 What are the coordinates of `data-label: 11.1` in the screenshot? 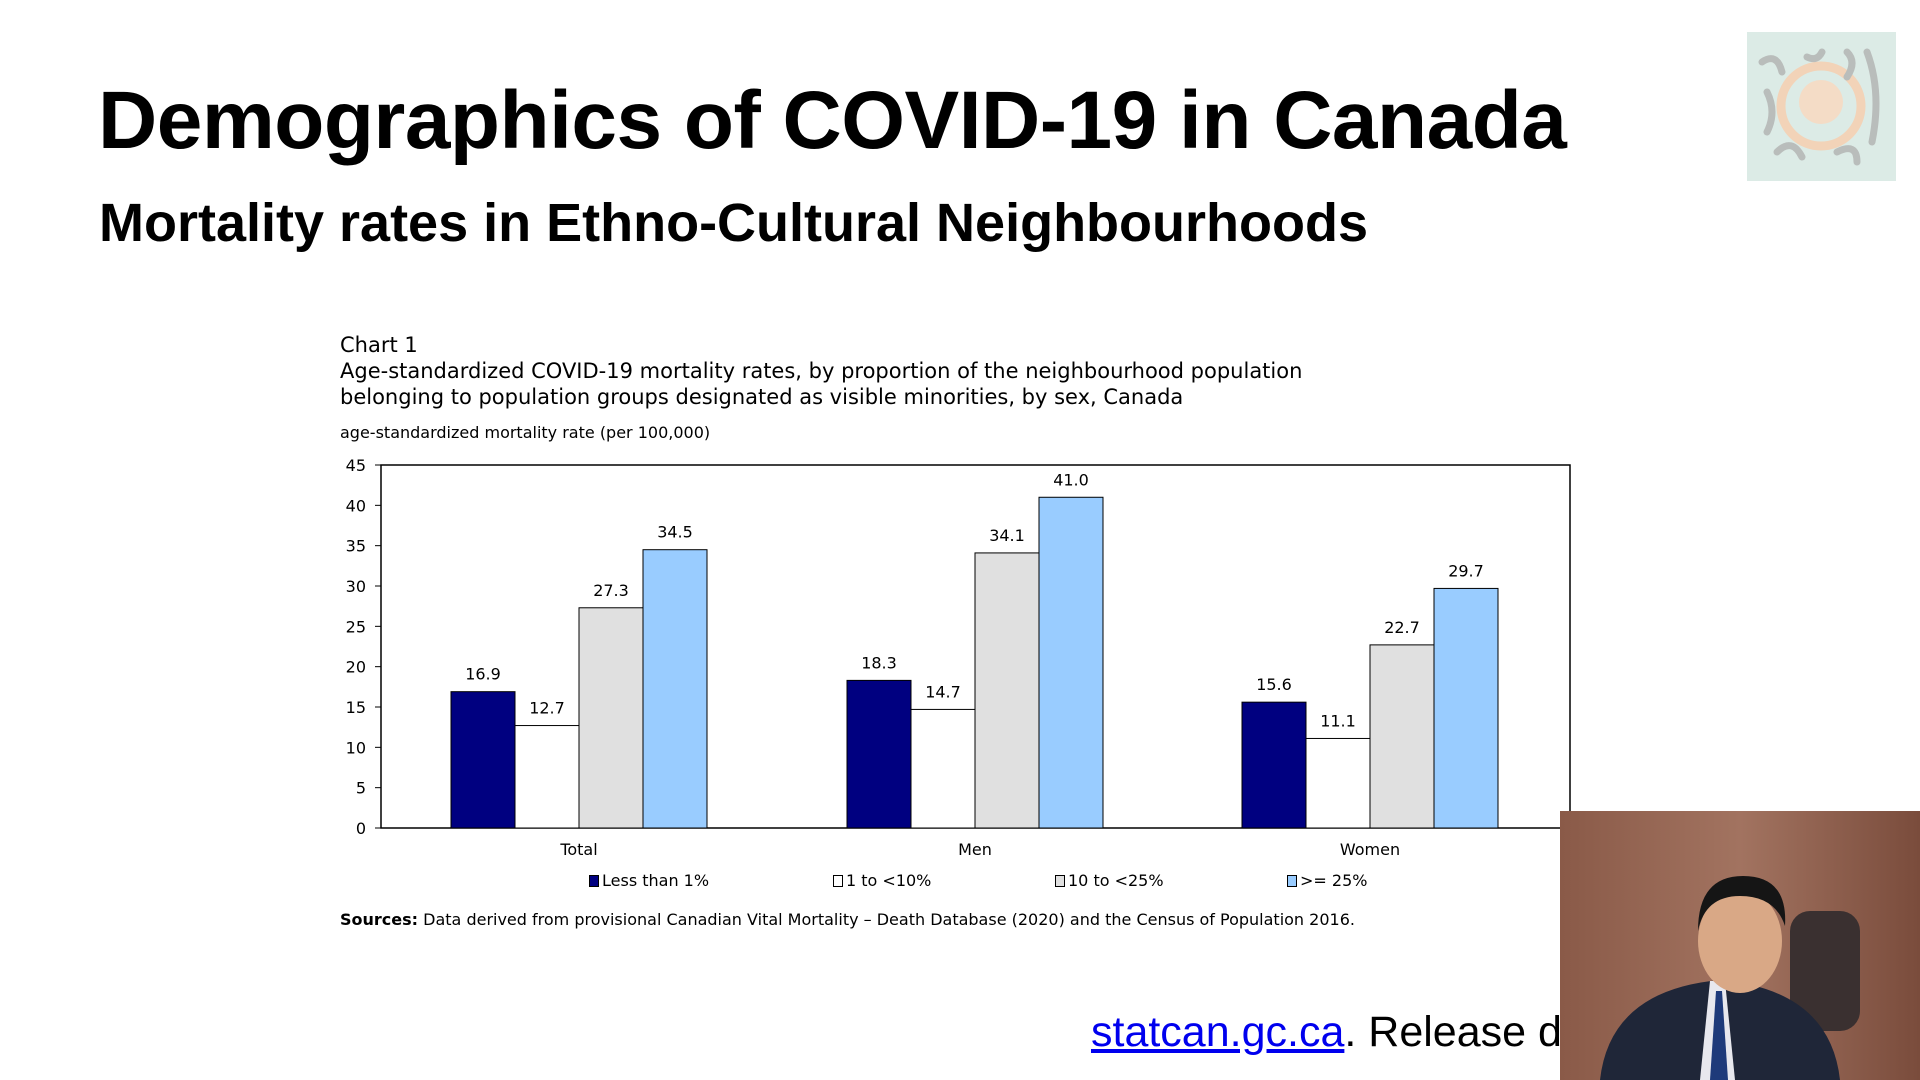 It's located at (1338, 720).